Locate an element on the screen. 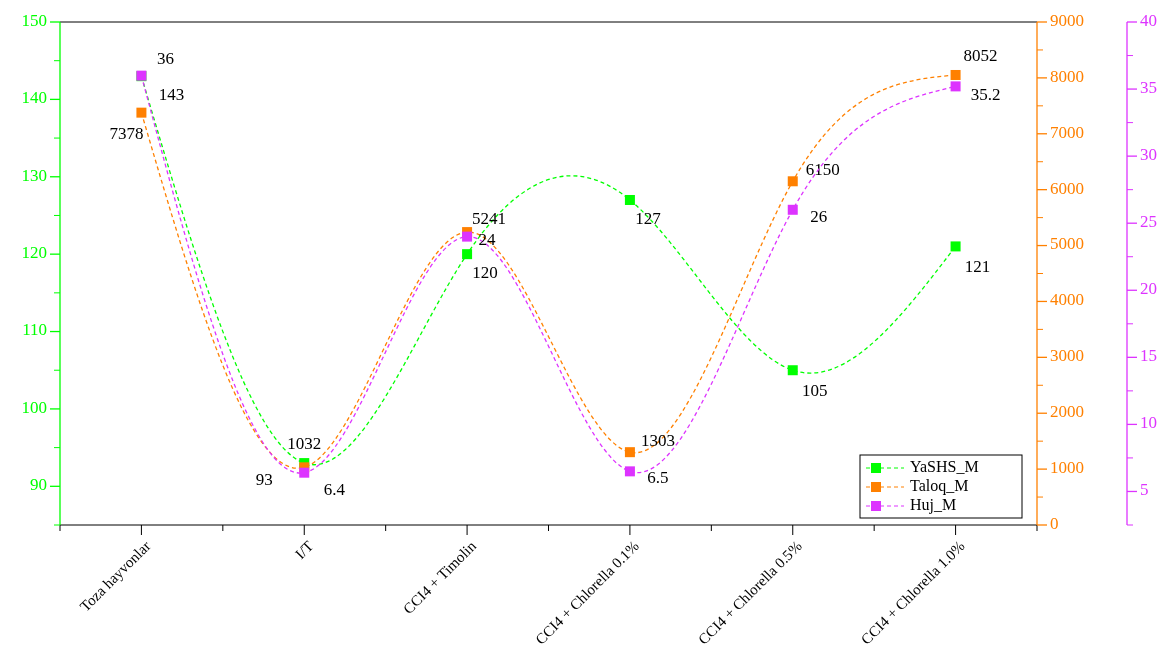  data-label: 6.5 is located at coordinates (658, 478).